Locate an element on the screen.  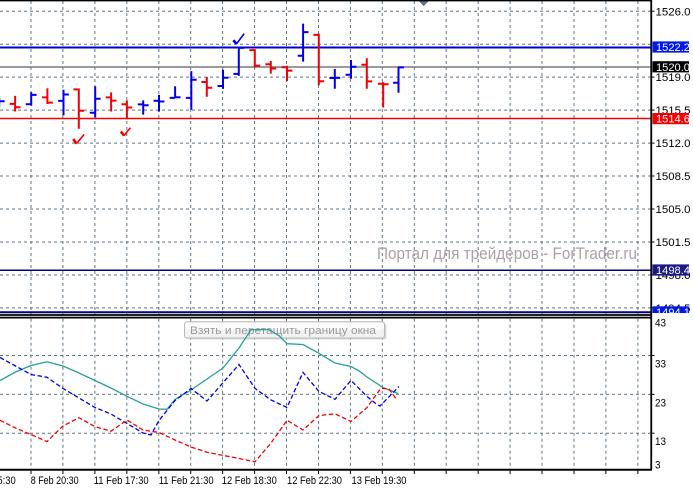
svg-text: 3 is located at coordinates (658, 465).